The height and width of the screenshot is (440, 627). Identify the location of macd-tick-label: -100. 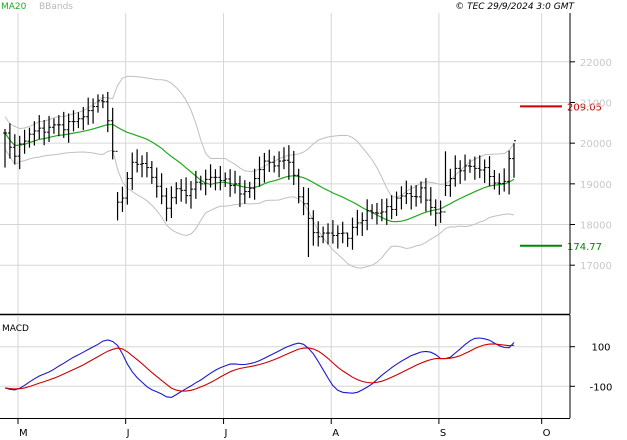
(601, 387).